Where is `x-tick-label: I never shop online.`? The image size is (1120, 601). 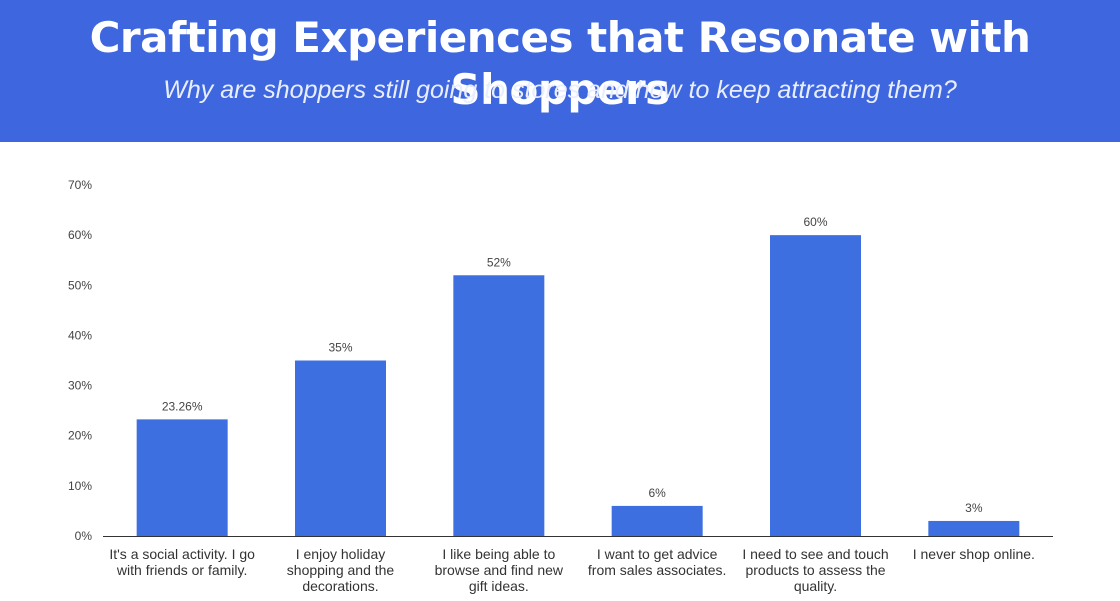 x-tick-label: I never shop online. is located at coordinates (973, 554).